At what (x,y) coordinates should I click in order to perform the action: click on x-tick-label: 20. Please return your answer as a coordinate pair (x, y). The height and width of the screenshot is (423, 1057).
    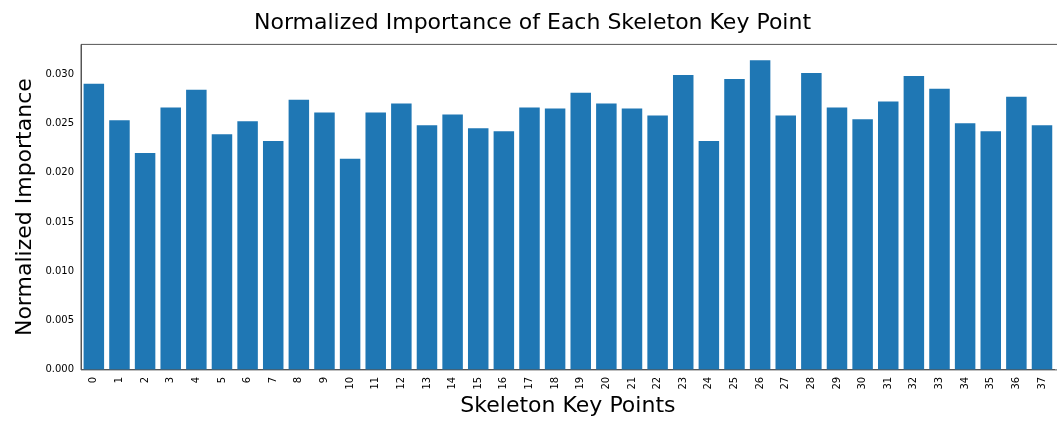
    Looking at the image, I should click on (605, 383).